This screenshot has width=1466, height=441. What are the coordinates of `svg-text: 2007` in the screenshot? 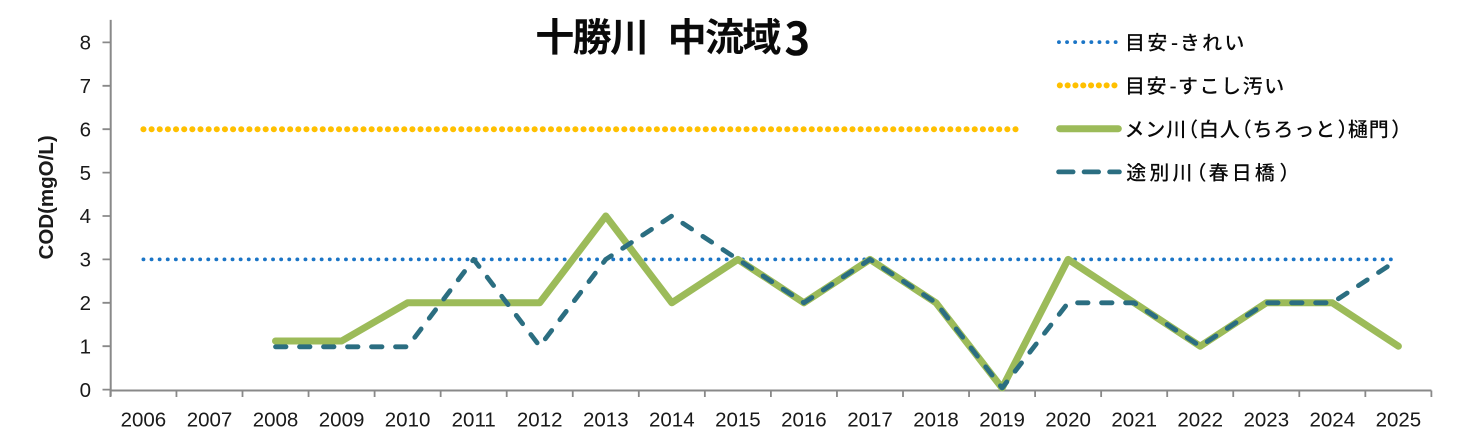 It's located at (210, 419).